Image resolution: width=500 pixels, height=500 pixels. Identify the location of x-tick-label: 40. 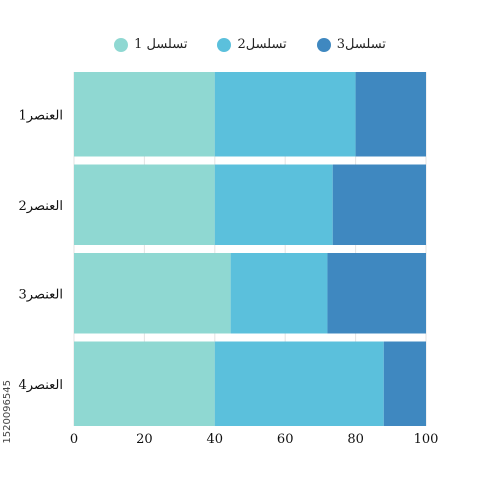
(215, 439).